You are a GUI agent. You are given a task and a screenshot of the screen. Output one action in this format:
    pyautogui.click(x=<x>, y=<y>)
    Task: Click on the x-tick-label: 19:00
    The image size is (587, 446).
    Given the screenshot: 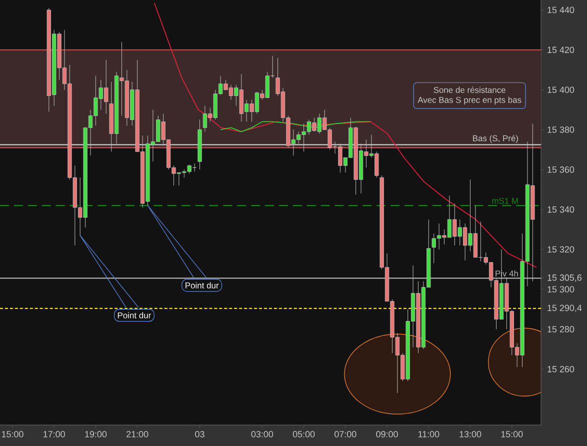 What is the action you would take?
    pyautogui.click(x=96, y=434)
    